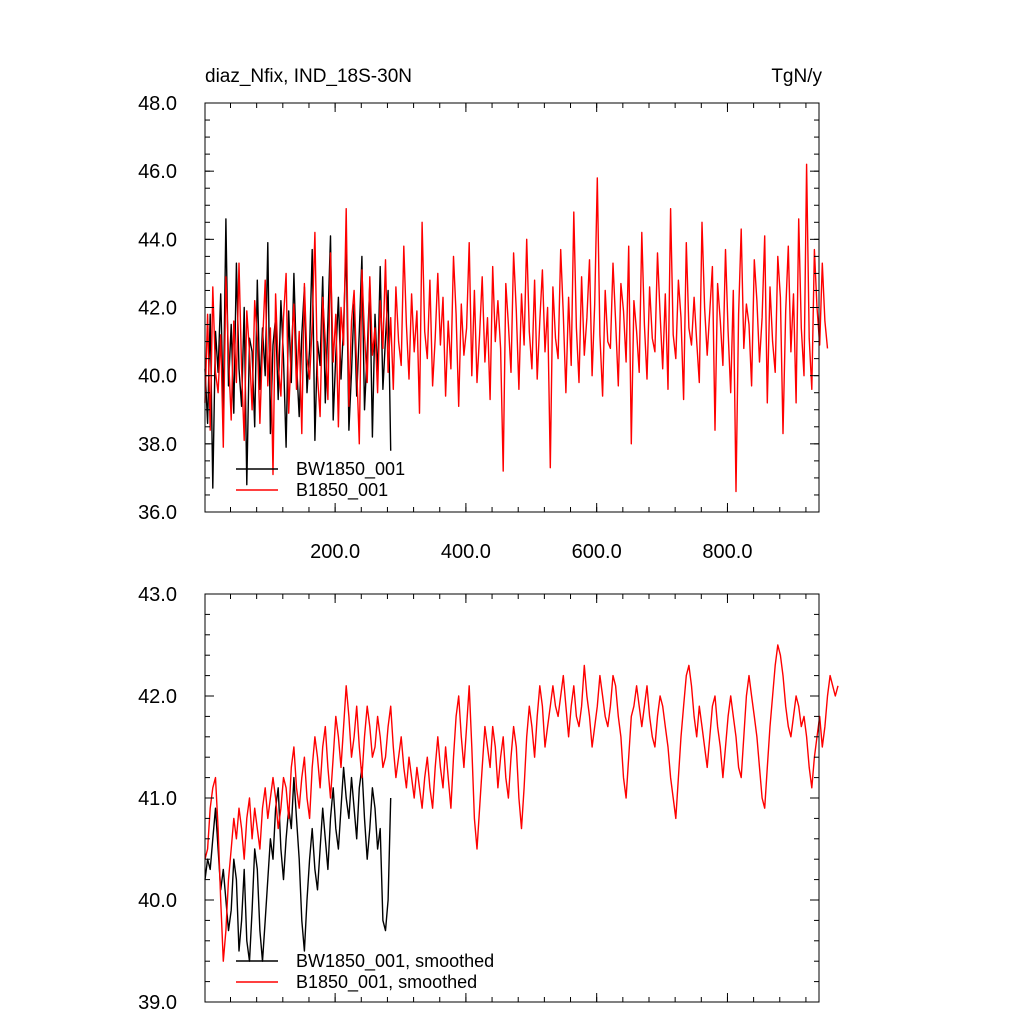 The height and width of the screenshot is (1024, 1024). I want to click on top-xtick-label: 800.0, so click(727, 552).